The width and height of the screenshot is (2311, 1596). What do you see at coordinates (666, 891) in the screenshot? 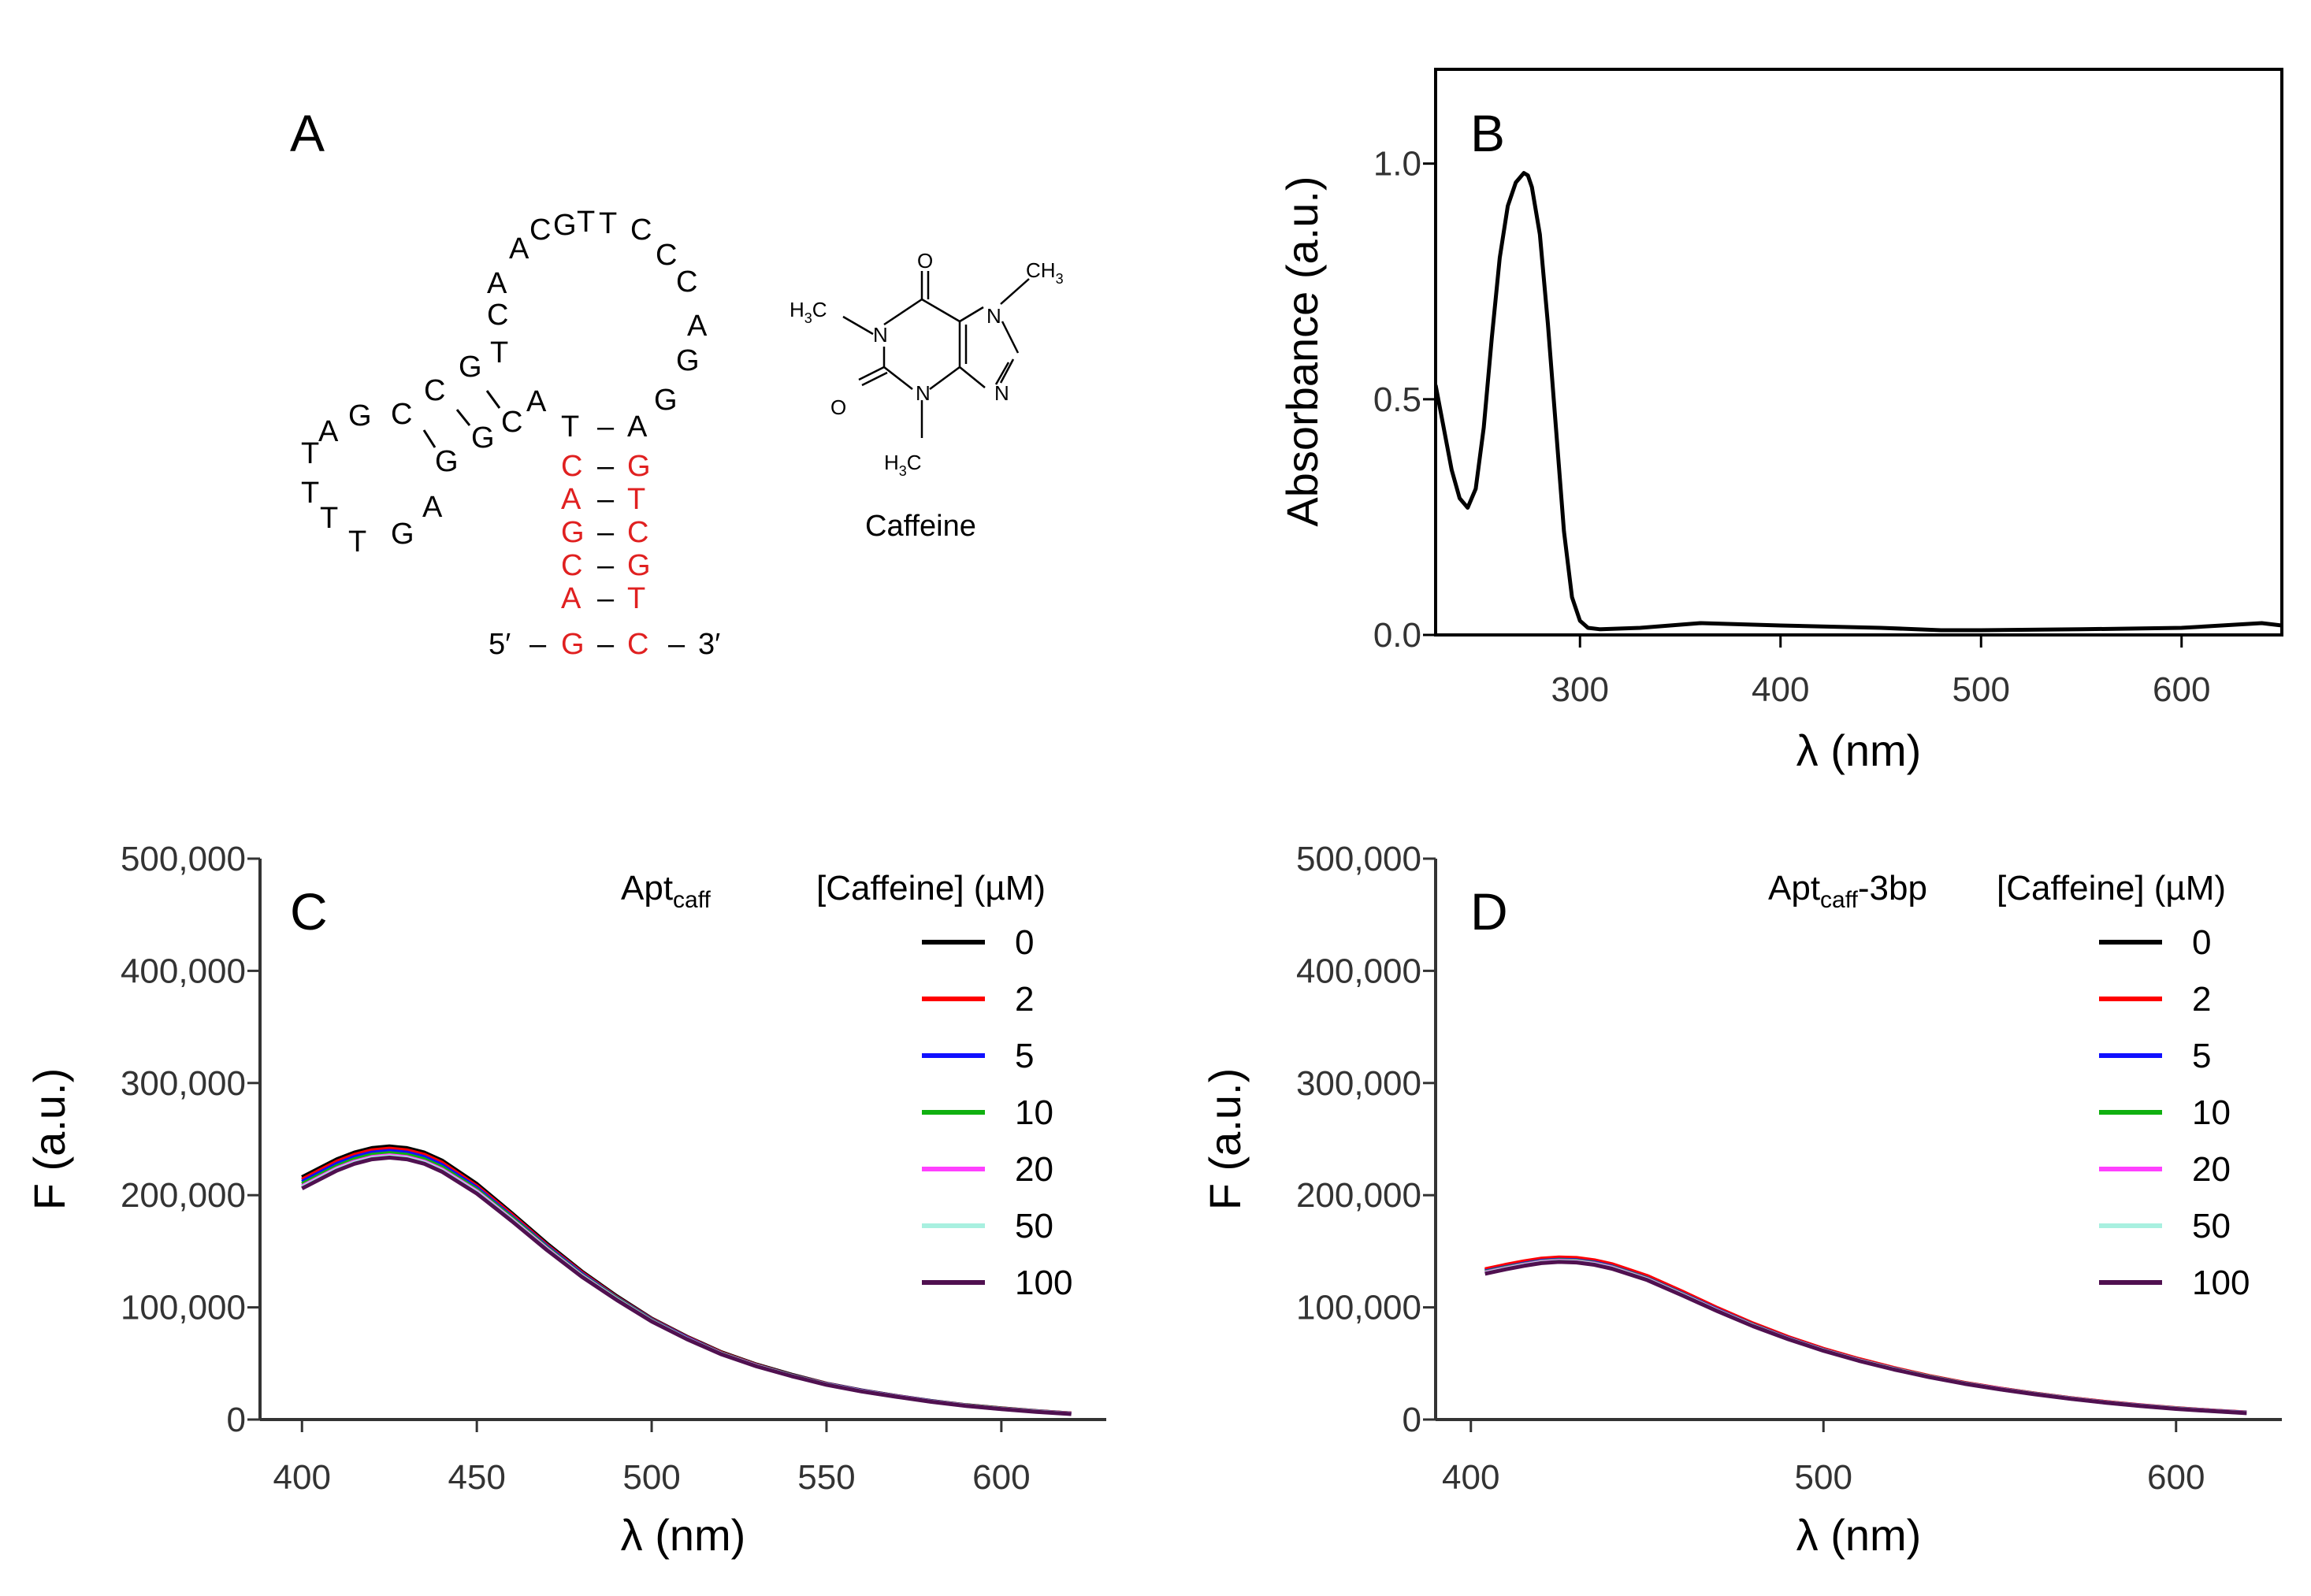
I see `chart-c-annotation: Aptcaff` at bounding box center [666, 891].